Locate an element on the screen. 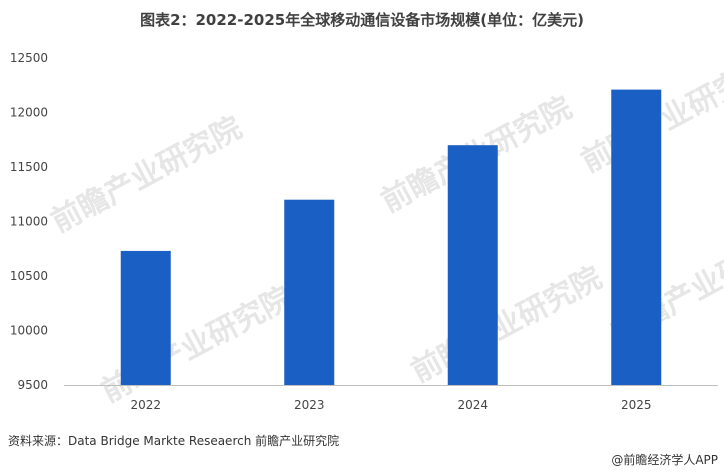 The height and width of the screenshot is (473, 724). y-axis: 9500 10000 10500 11000 11500 12000 12500 is located at coordinates (29, 221).